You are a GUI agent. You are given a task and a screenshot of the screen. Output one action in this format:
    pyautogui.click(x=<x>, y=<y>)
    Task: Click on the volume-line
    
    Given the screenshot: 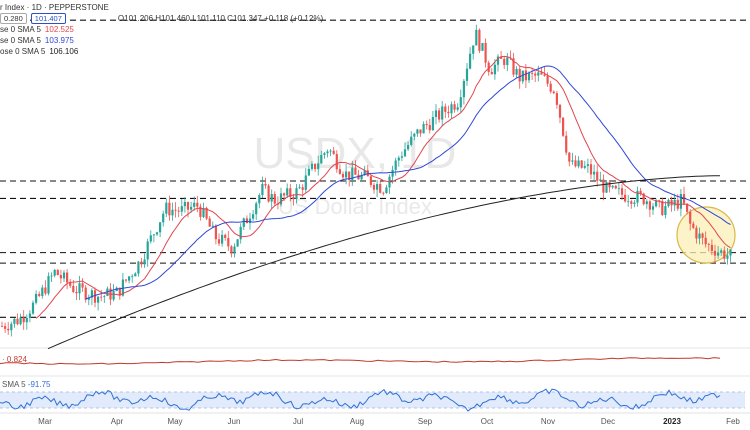 What is the action you would take?
    pyautogui.click(x=360, y=361)
    